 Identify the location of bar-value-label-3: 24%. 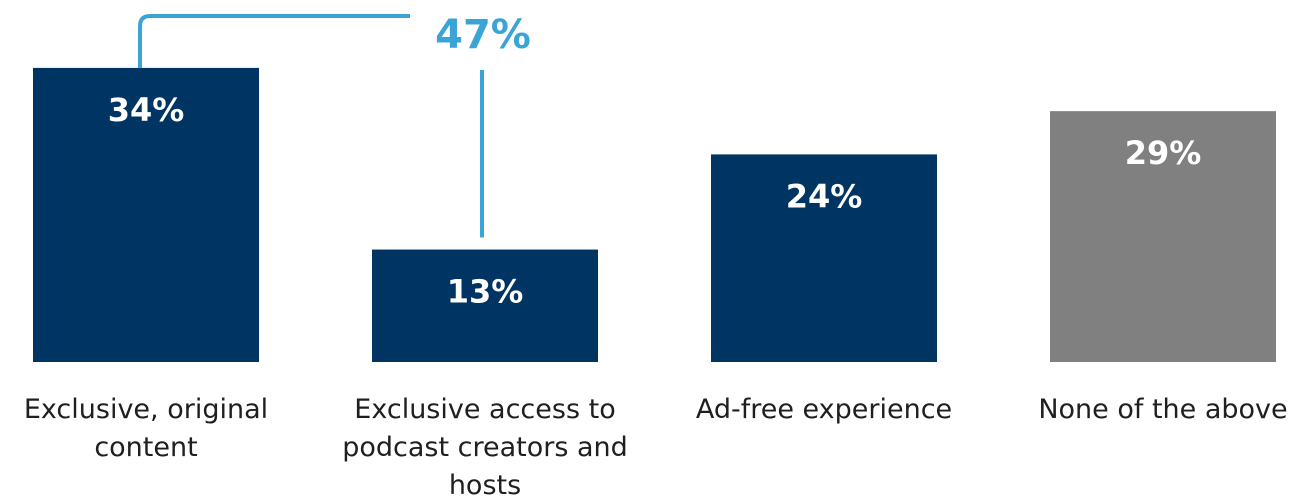
(824, 196).